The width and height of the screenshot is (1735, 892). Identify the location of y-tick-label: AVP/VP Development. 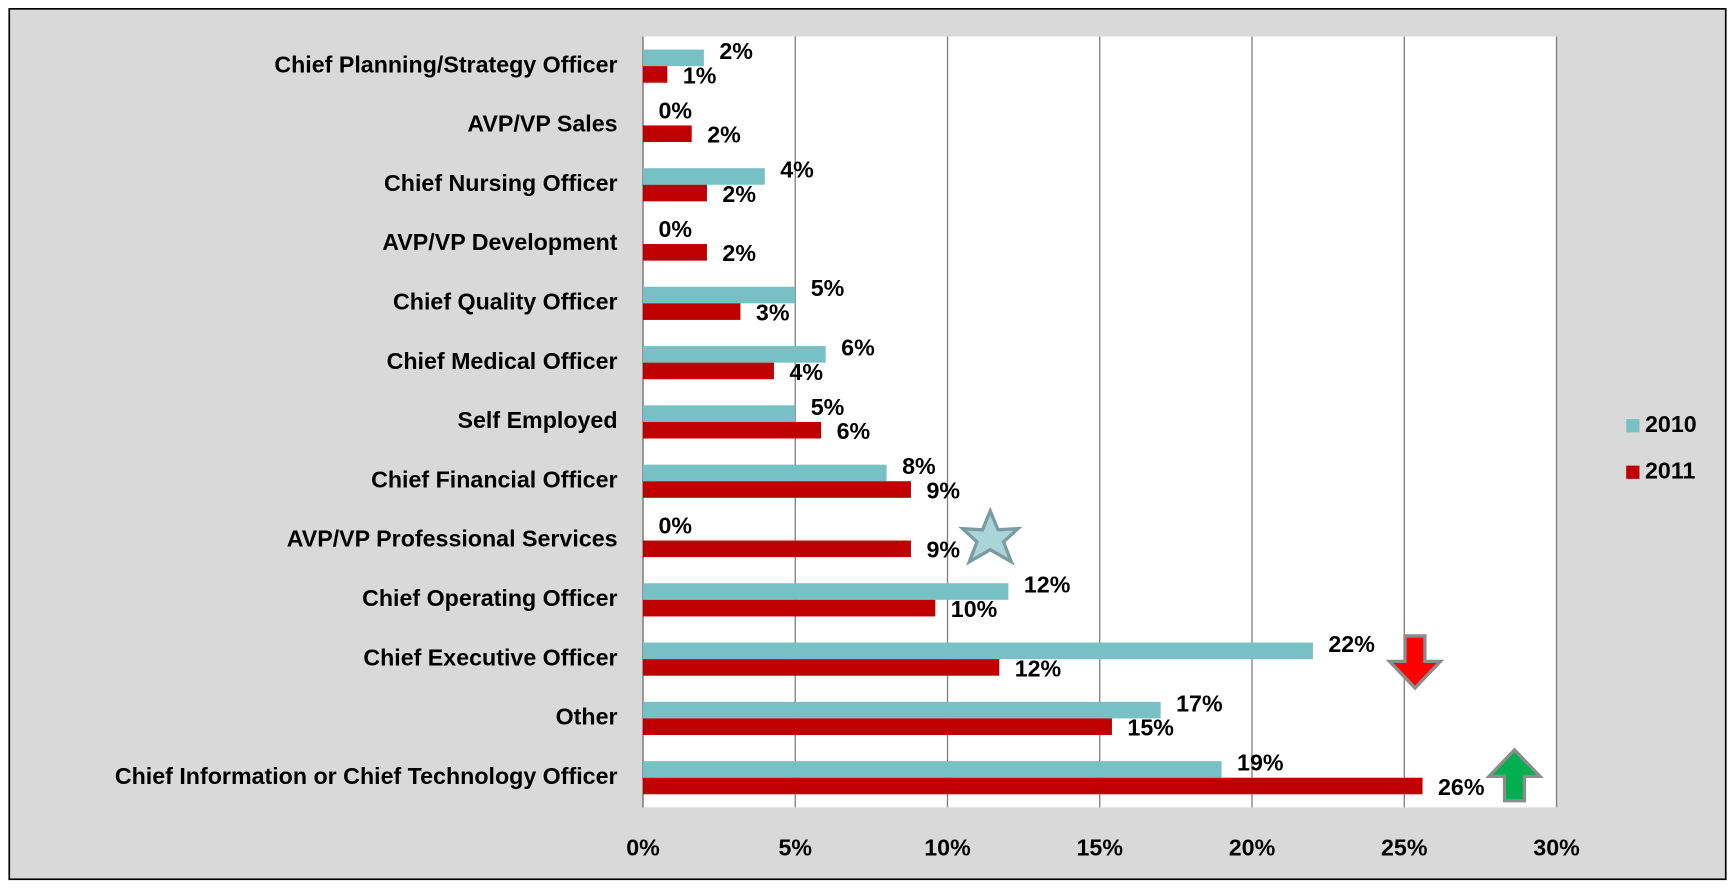
(500, 242).